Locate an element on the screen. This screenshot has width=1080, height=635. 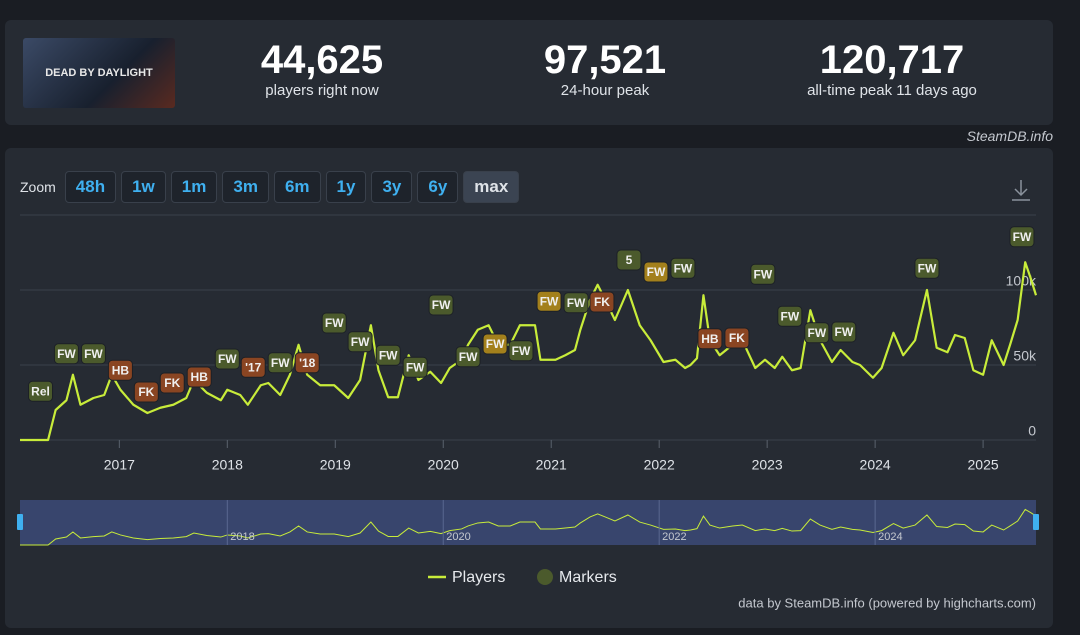
zoom-button: max is located at coordinates (491, 187).